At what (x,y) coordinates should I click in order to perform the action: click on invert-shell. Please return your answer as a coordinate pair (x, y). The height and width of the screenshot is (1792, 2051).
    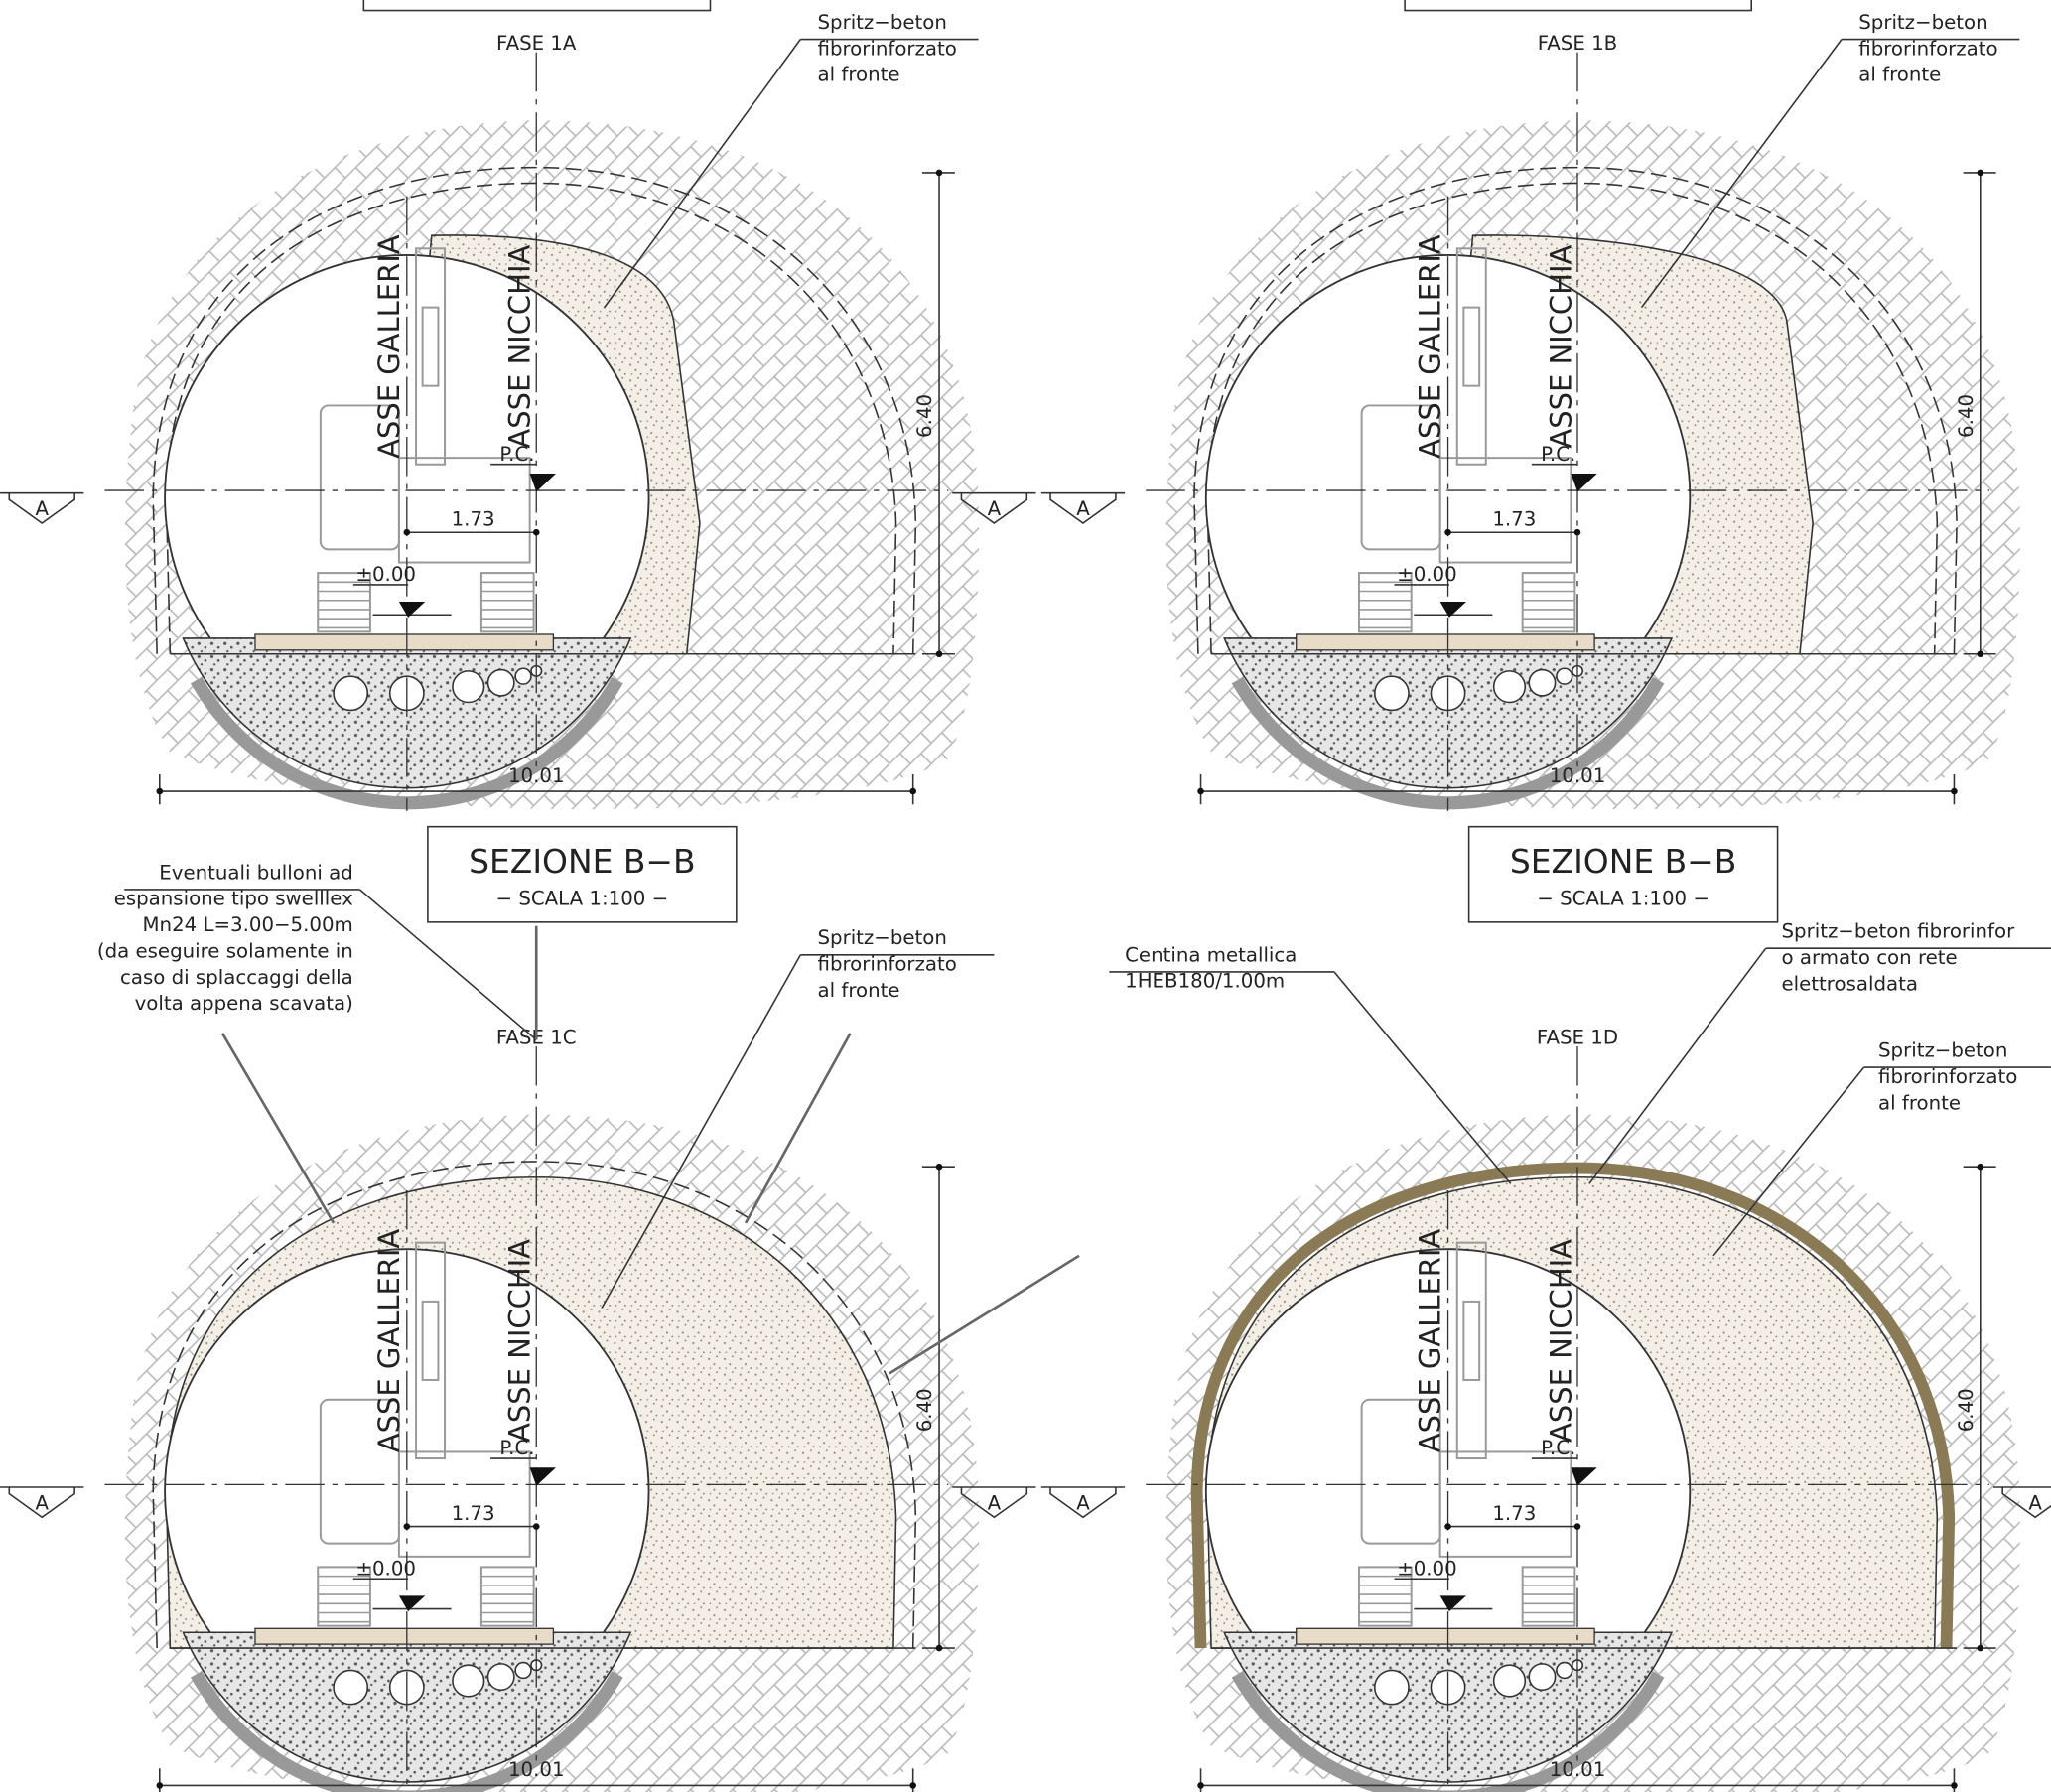
    Looking at the image, I should click on (407, 1731).